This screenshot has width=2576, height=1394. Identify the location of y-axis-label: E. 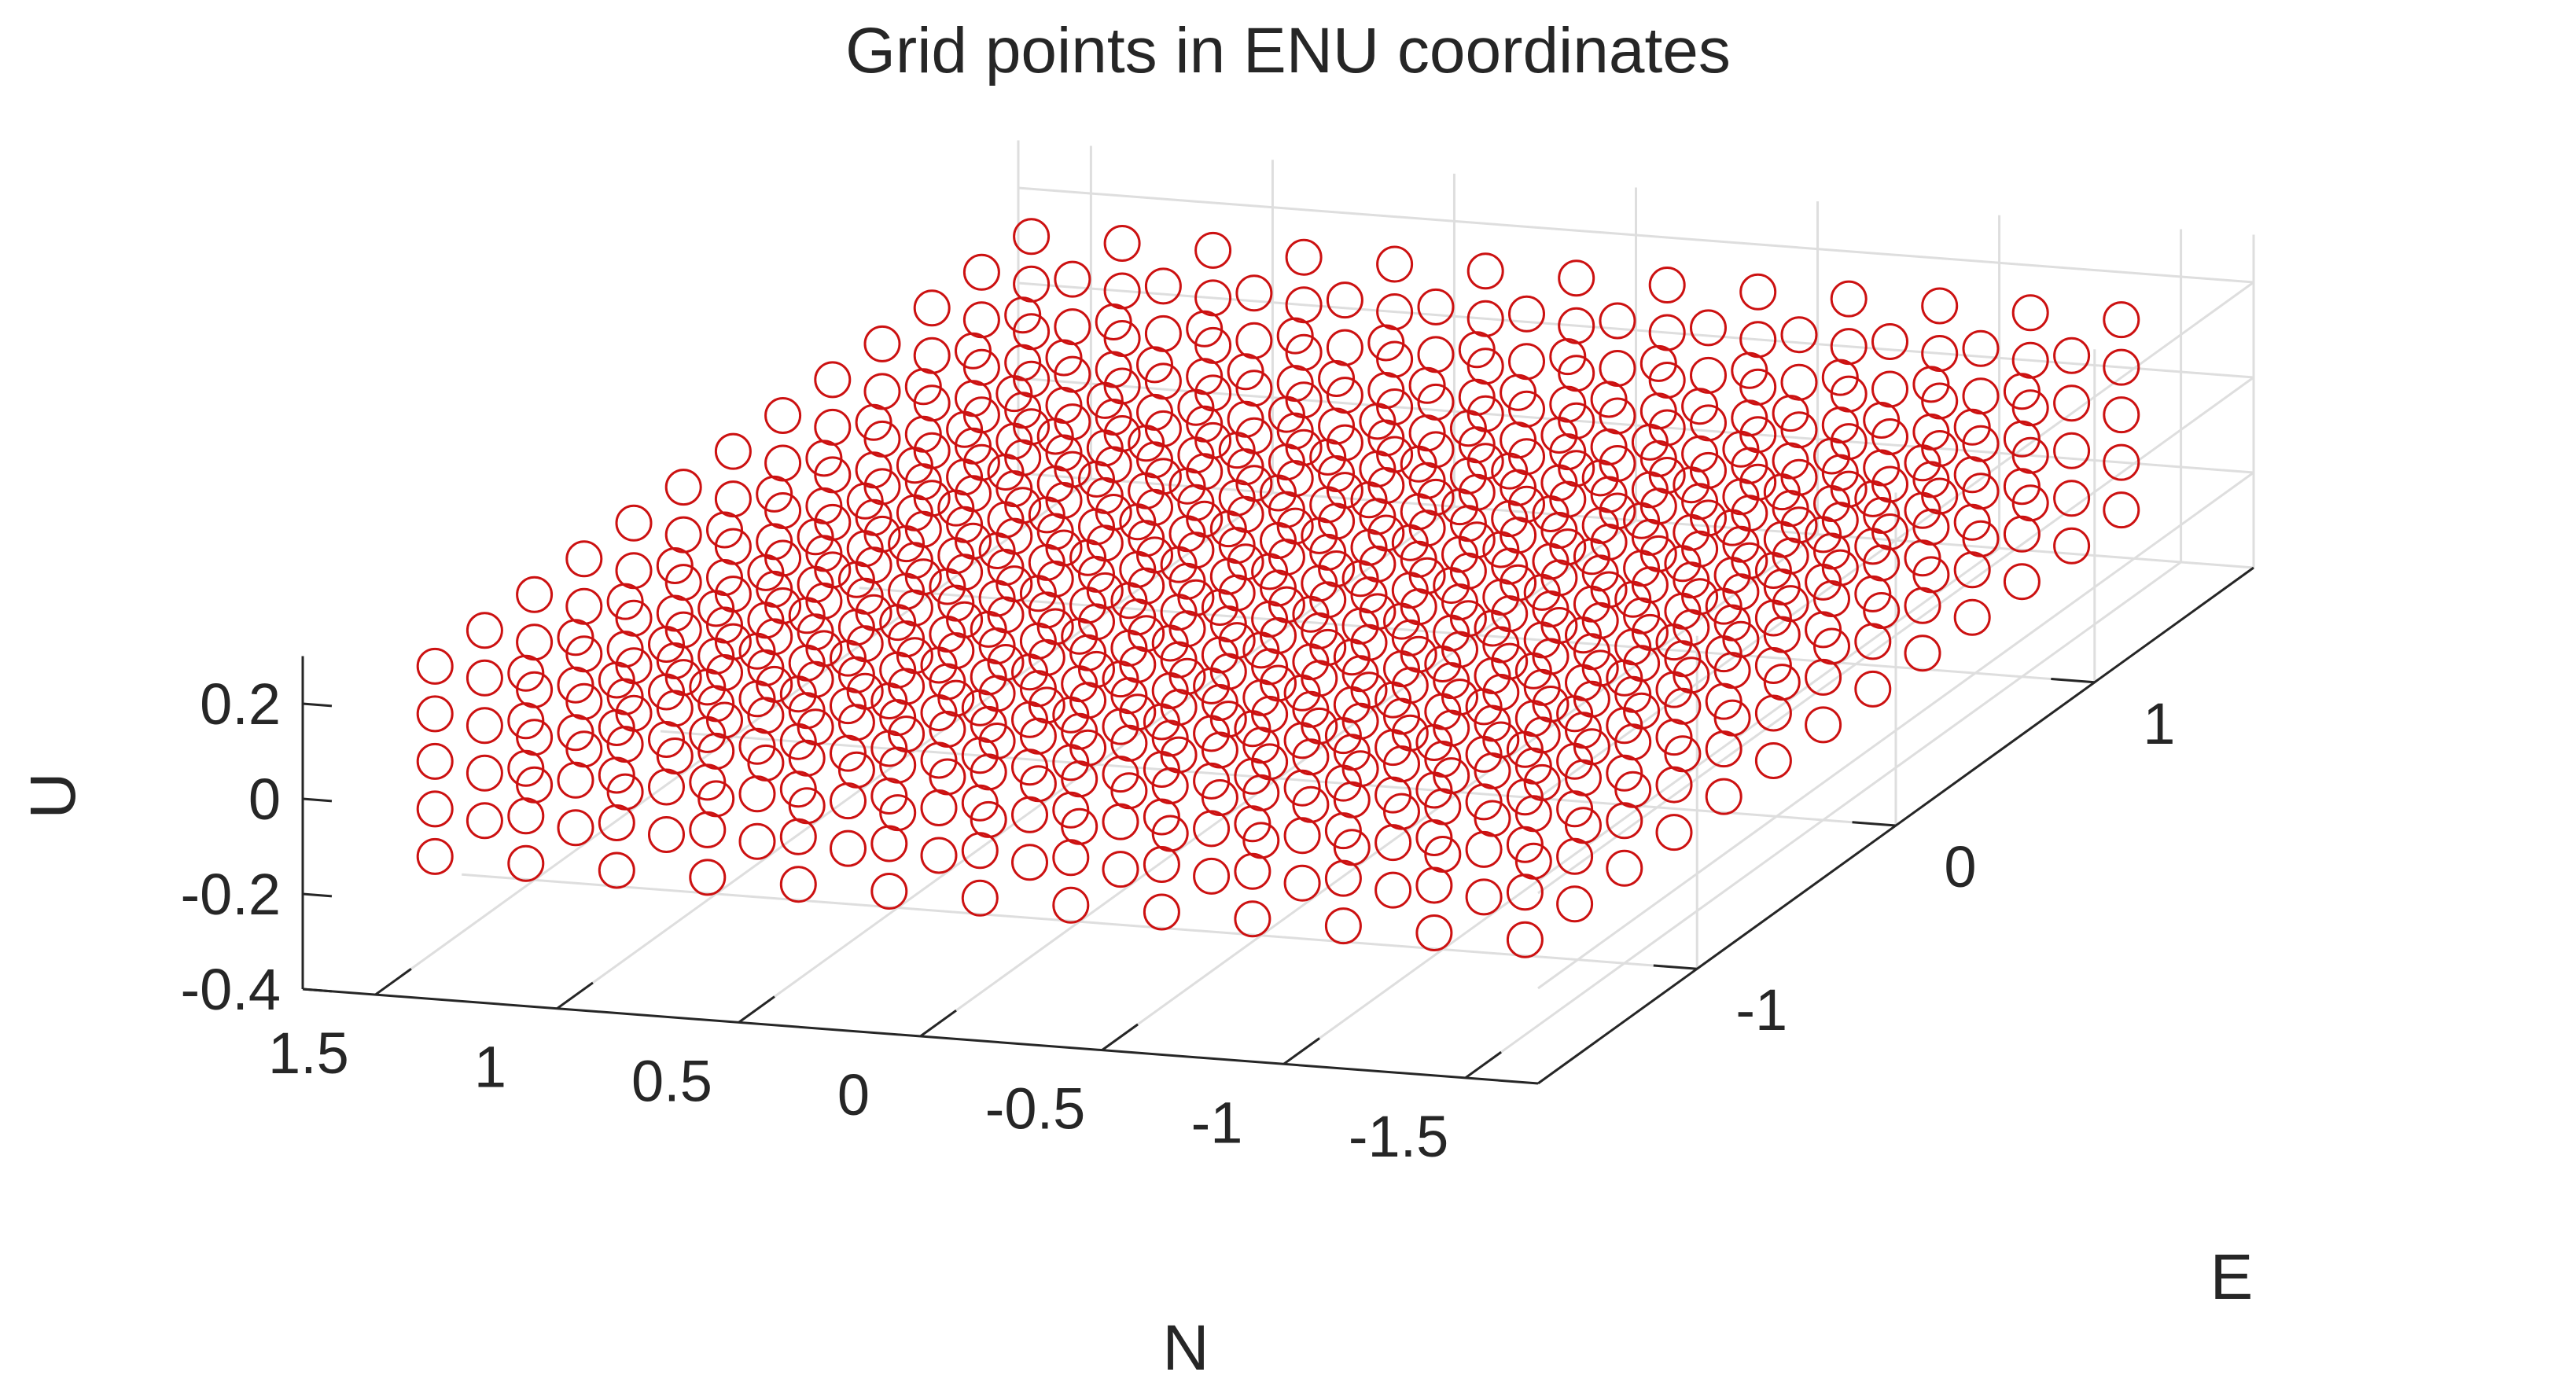
(2232, 1277).